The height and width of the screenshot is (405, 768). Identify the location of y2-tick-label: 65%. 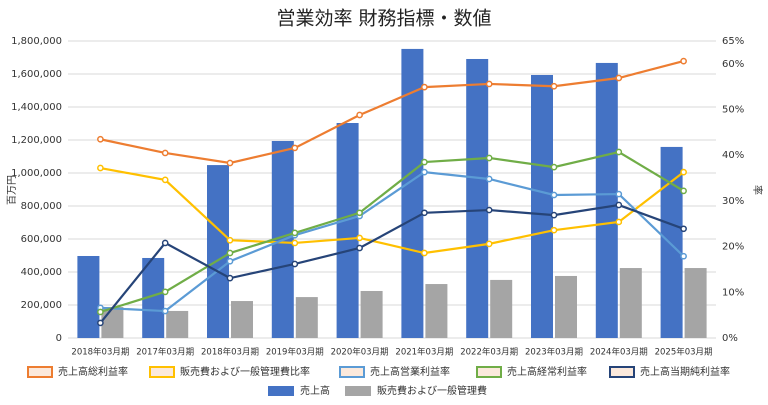
(733, 41).